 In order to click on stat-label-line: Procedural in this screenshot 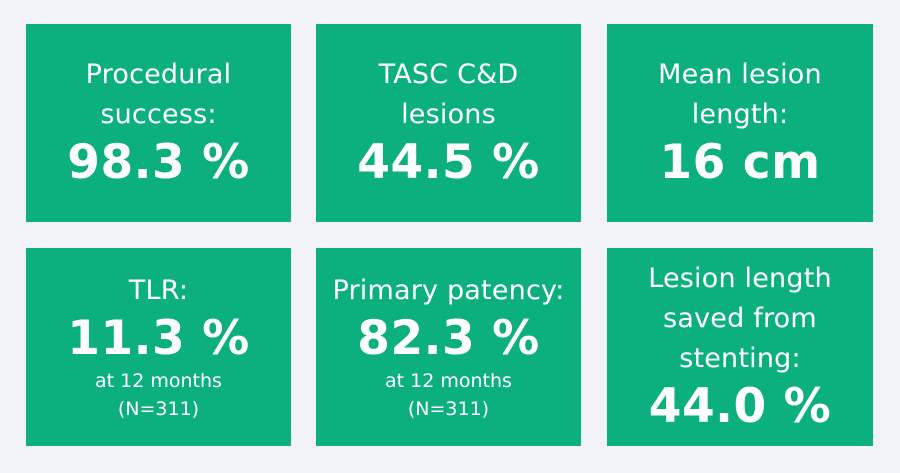, I will do `click(158, 74)`.